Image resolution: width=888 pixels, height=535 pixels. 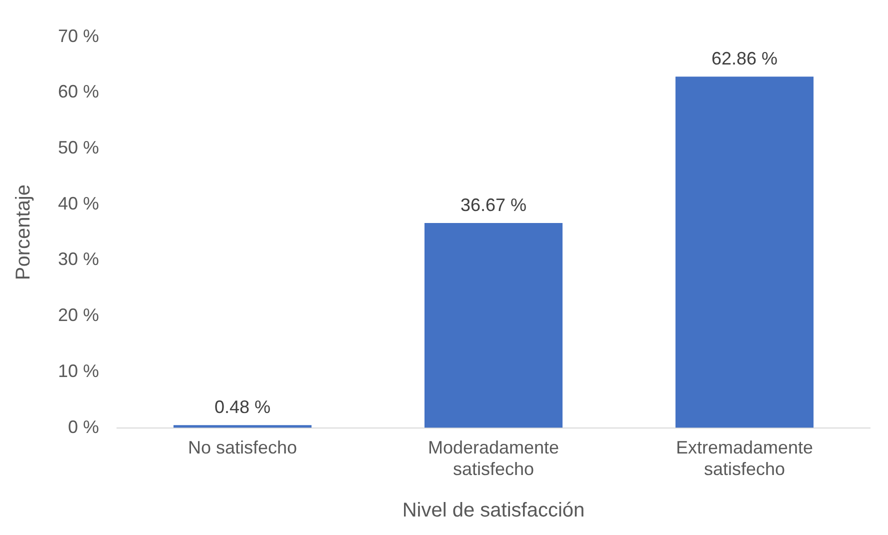 What do you see at coordinates (494, 459) in the screenshot?
I see `x-tick-label: Moderadamente satisfecho` at bounding box center [494, 459].